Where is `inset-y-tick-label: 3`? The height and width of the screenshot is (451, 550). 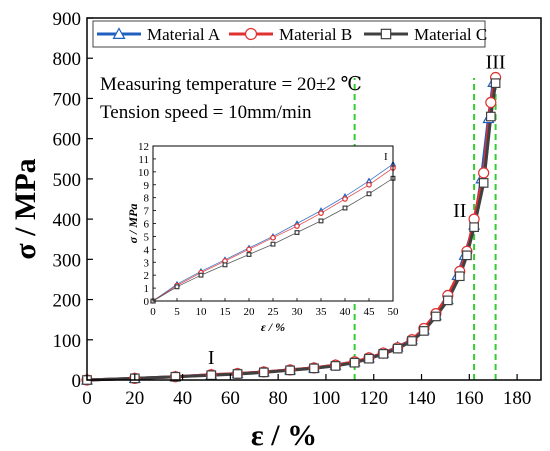 inset-y-tick-label: 3 is located at coordinates (147, 263).